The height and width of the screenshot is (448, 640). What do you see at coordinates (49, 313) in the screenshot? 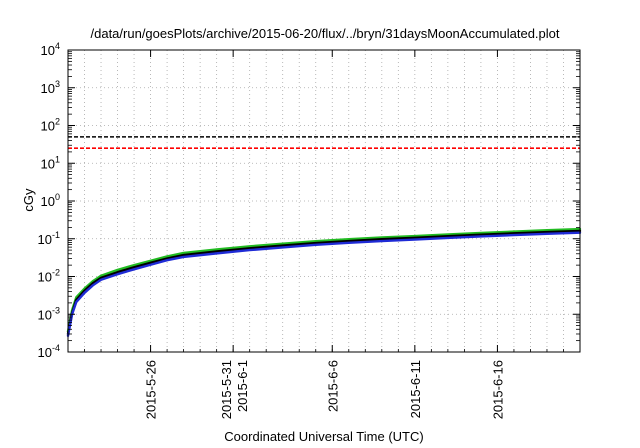
I see `y-tick-label: 10⁻³` at bounding box center [49, 313].